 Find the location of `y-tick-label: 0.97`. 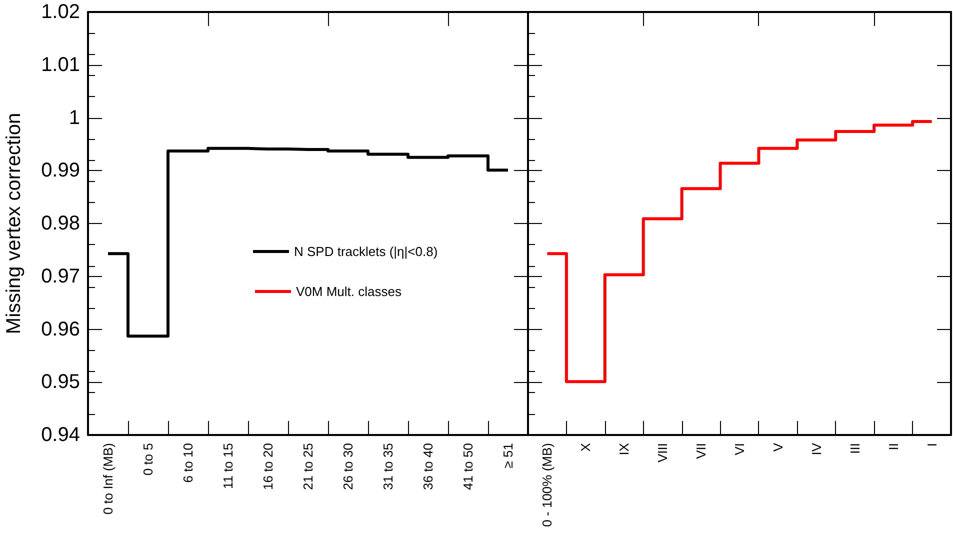

y-tick-label: 0.97 is located at coordinates (60, 276).